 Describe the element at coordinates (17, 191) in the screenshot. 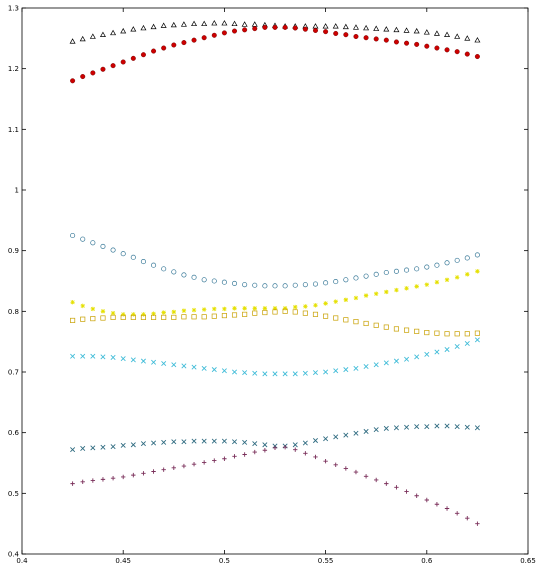

I see `y-tick-label: 1` at that location.